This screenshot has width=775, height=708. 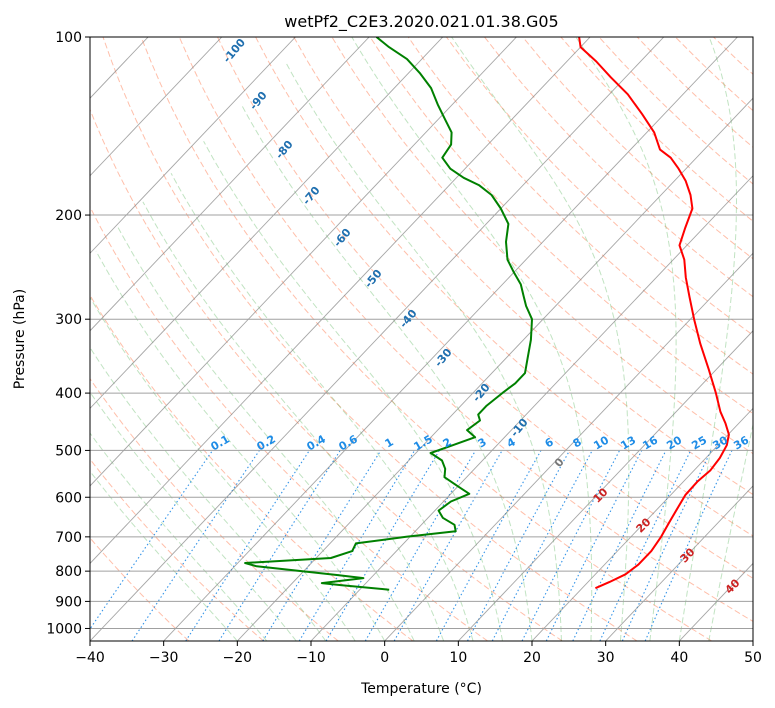 I want to click on x-tick-label: 10, so click(x=458, y=658).